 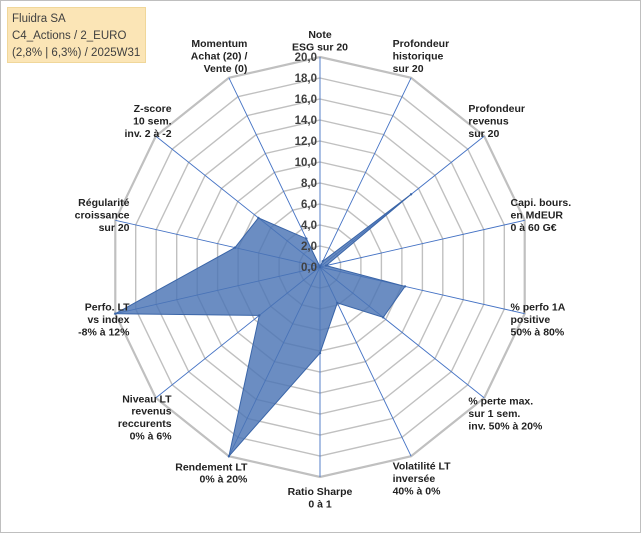 I want to click on axis-label: Z-score 10 sem. inv. 2 à -2, so click(x=148, y=121).